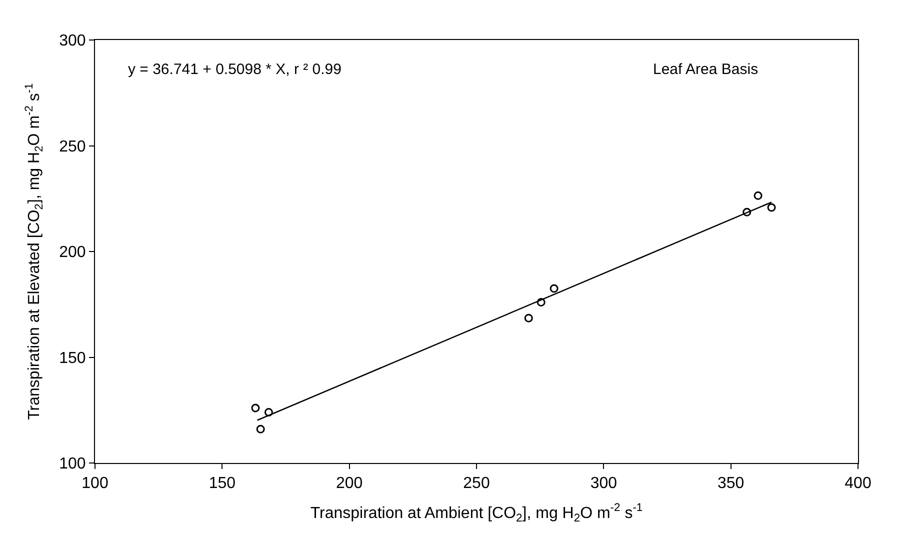 This screenshot has height=538, width=903. I want to click on annotation: Leaf Area Basis, so click(705, 69).